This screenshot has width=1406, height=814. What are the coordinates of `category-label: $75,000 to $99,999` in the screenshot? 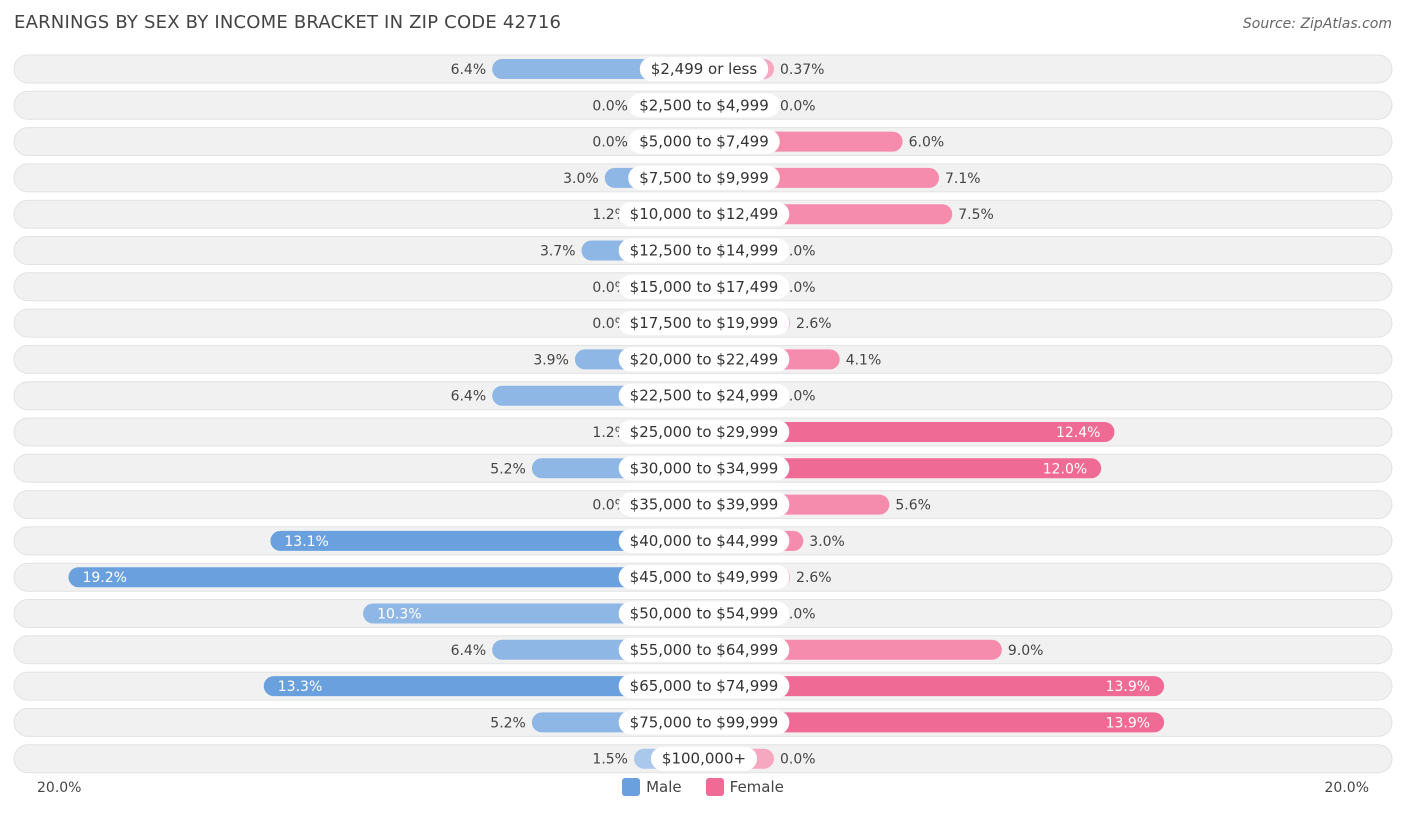 It's located at (704, 722).